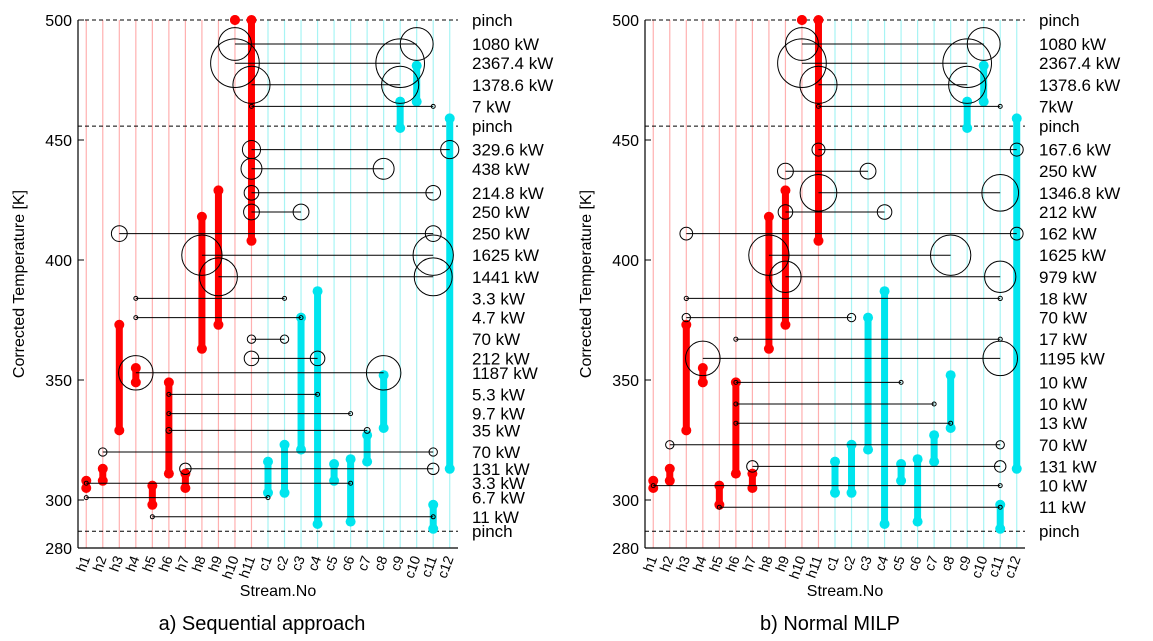 This screenshot has height=641, width=1153. What do you see at coordinates (412, 566) in the screenshot?
I see `stream-label-c10: c10` at bounding box center [412, 566].